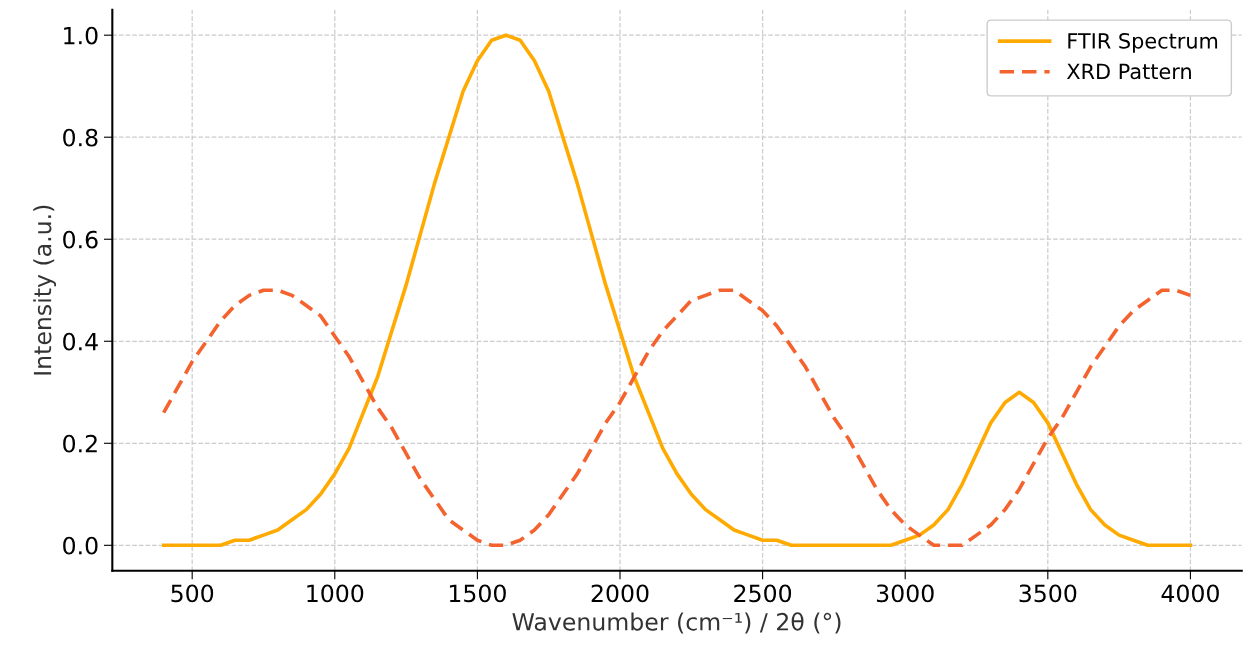  What do you see at coordinates (80, 239) in the screenshot?
I see `y-tick-label: 0.6` at bounding box center [80, 239].